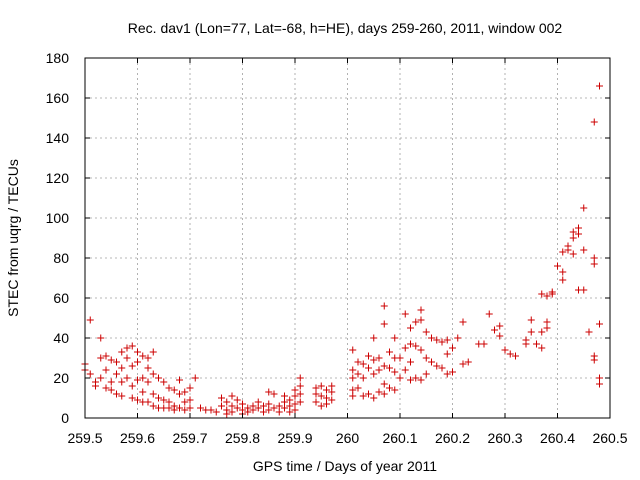 This screenshot has width=640, height=480. Describe the element at coordinates (348, 438) in the screenshot. I see `x-tick-label: 260` at that location.